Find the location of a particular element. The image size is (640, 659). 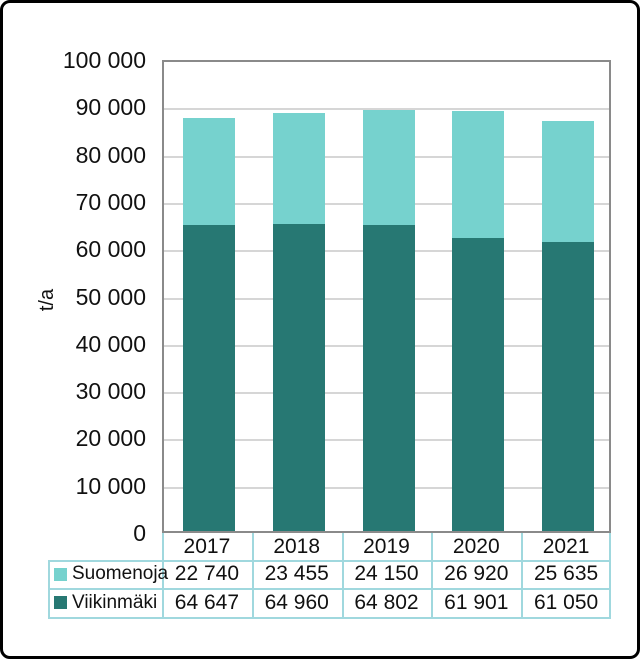

y-tick-label: 100 000 is located at coordinates (104, 60).